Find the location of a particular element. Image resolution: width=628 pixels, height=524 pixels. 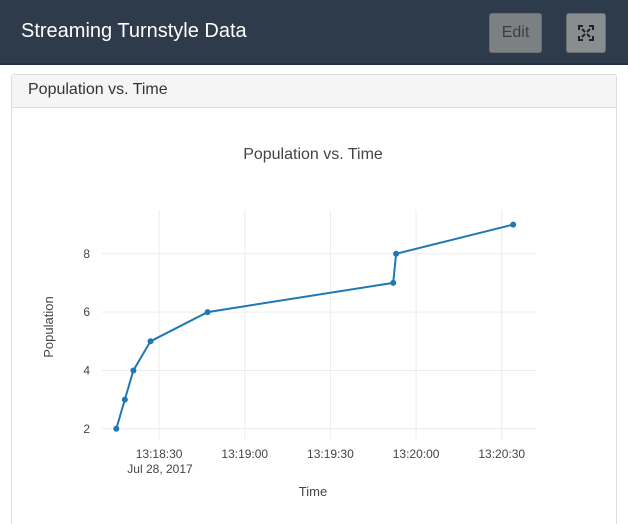

x-tick-label: 13:20:00 is located at coordinates (416, 454).